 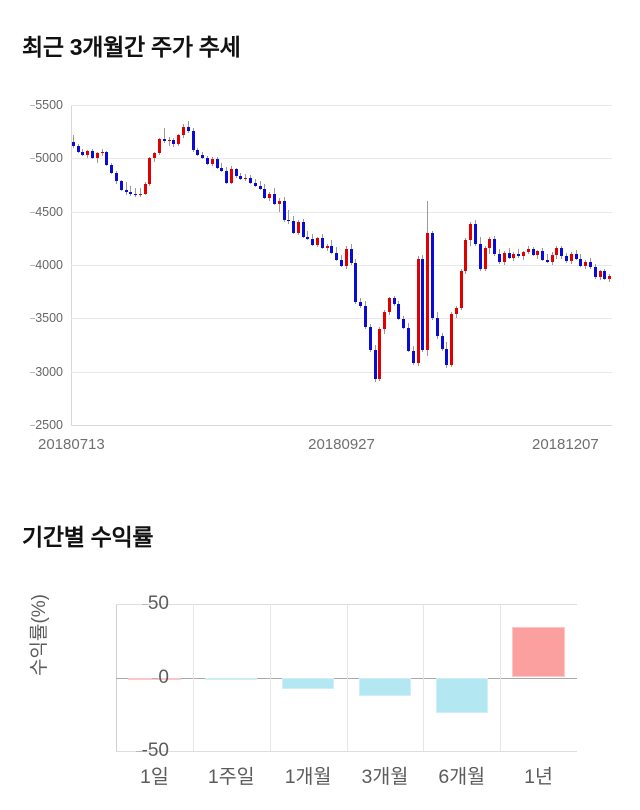 What do you see at coordinates (46, 318) in the screenshot?
I see `y-tick-label: 3500` at bounding box center [46, 318].